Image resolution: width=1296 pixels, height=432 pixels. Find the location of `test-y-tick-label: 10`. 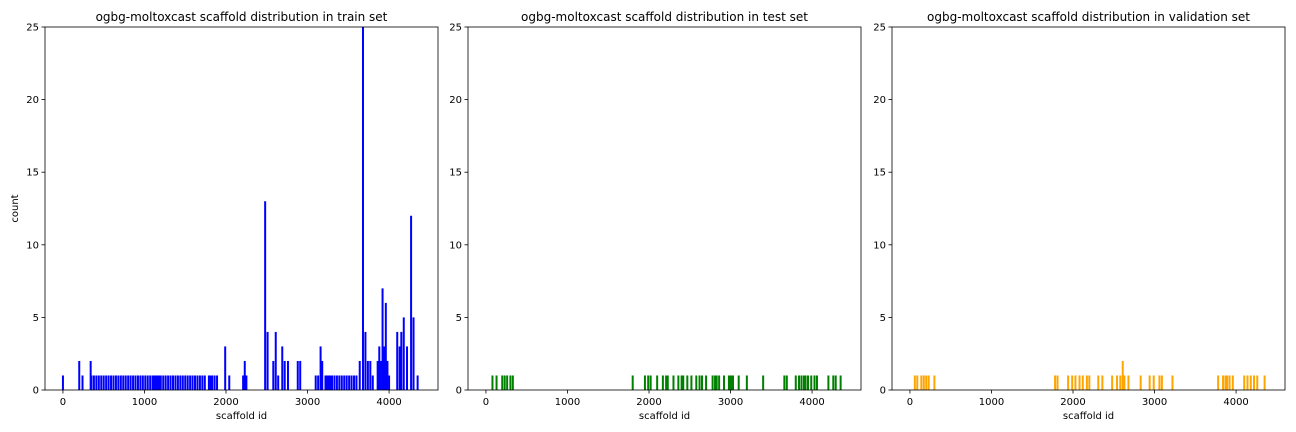

test-y-tick-label: 10 is located at coordinates (455, 245).